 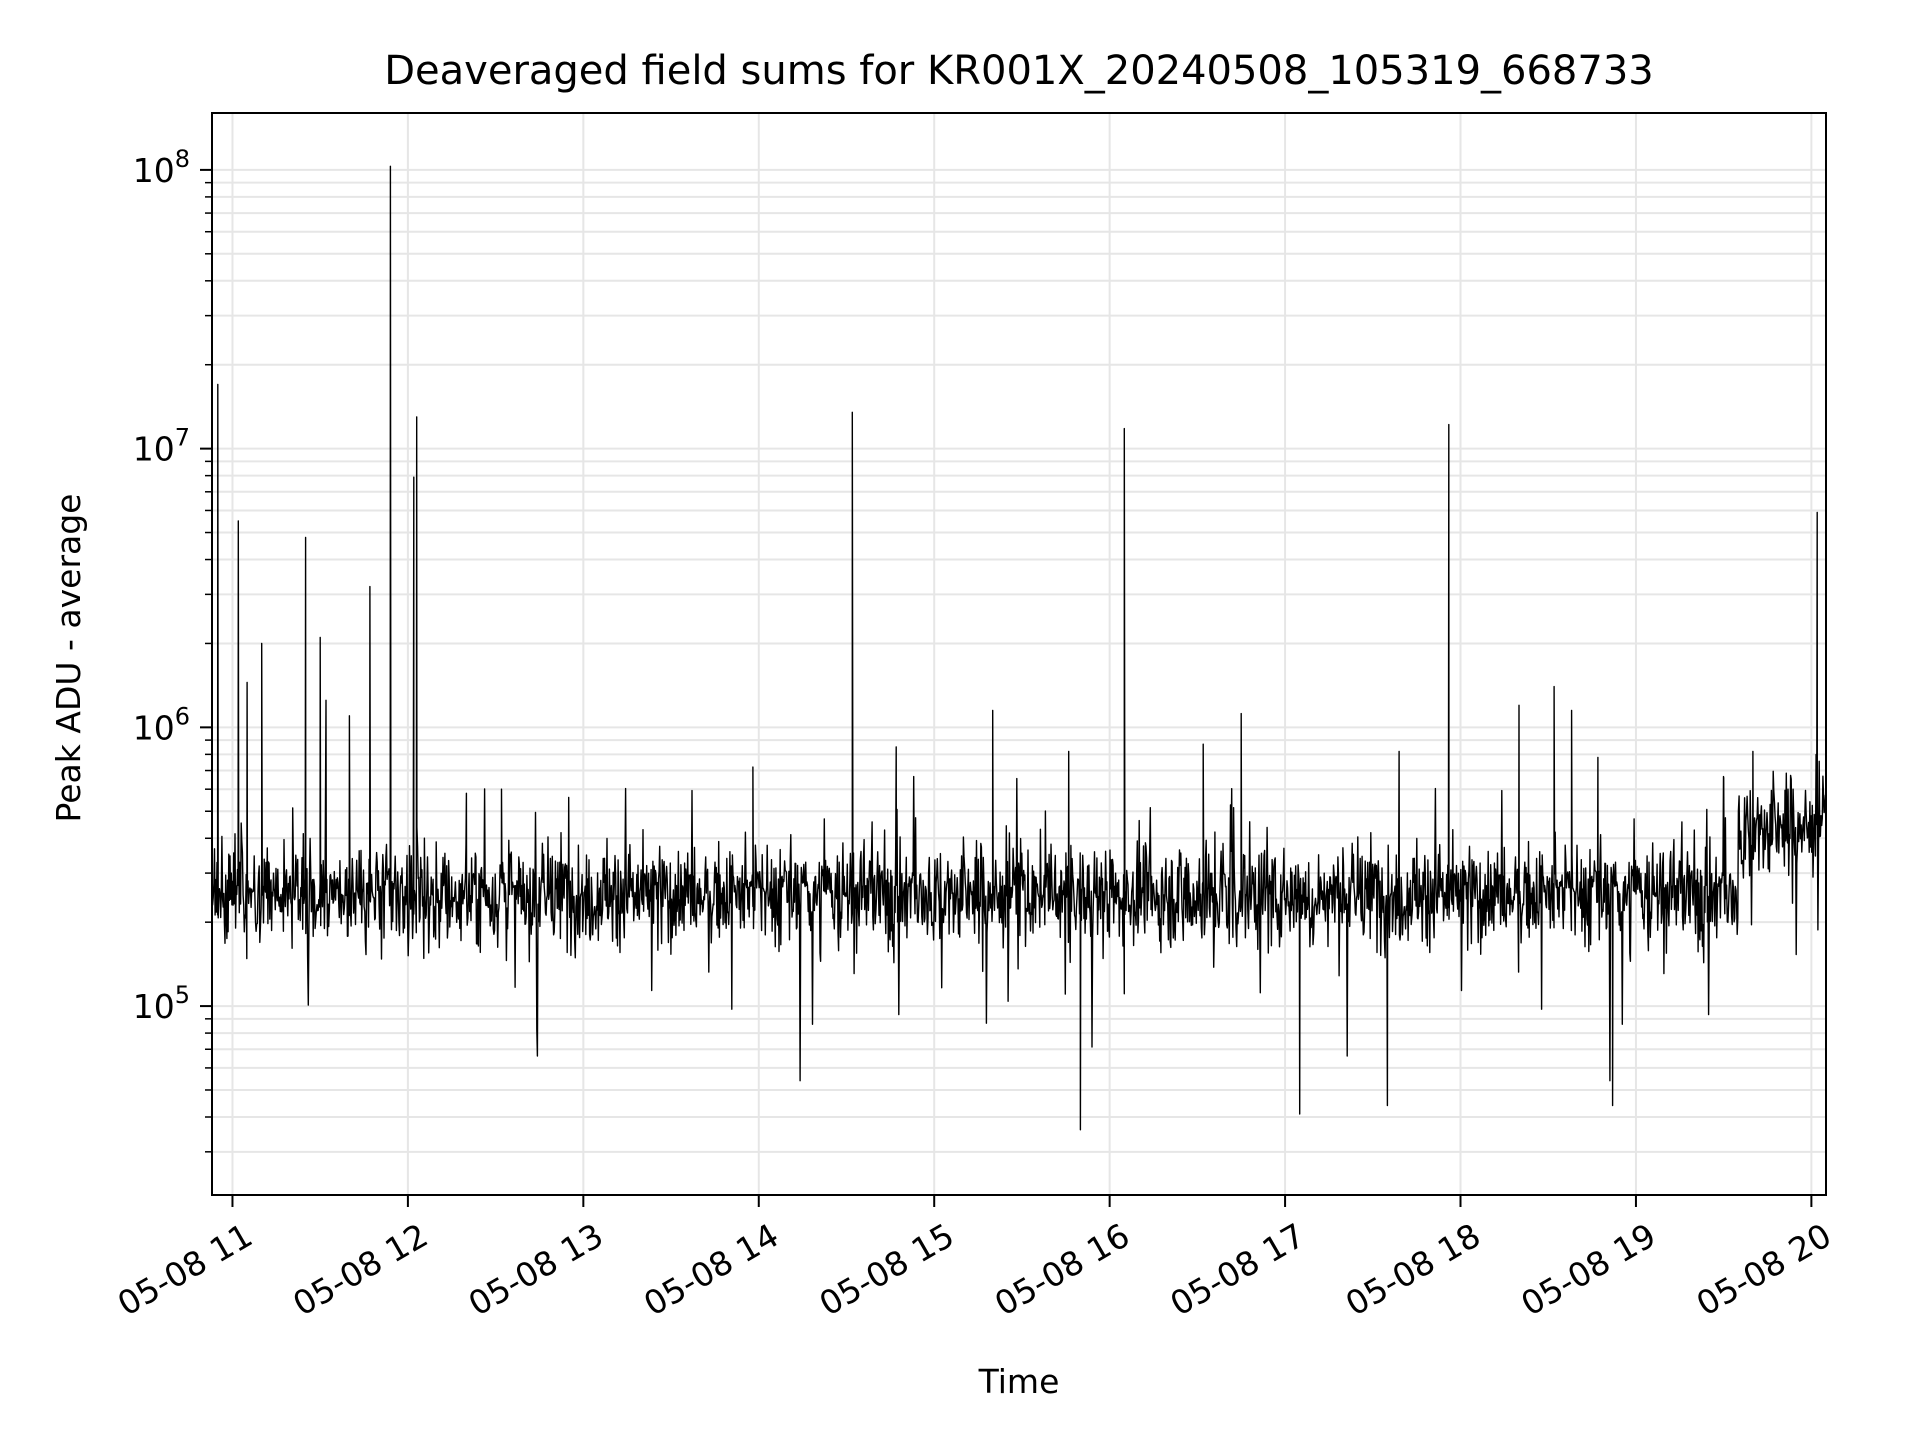 I want to click on y-axis-label: Peak ADU - average, so click(x=68, y=658).